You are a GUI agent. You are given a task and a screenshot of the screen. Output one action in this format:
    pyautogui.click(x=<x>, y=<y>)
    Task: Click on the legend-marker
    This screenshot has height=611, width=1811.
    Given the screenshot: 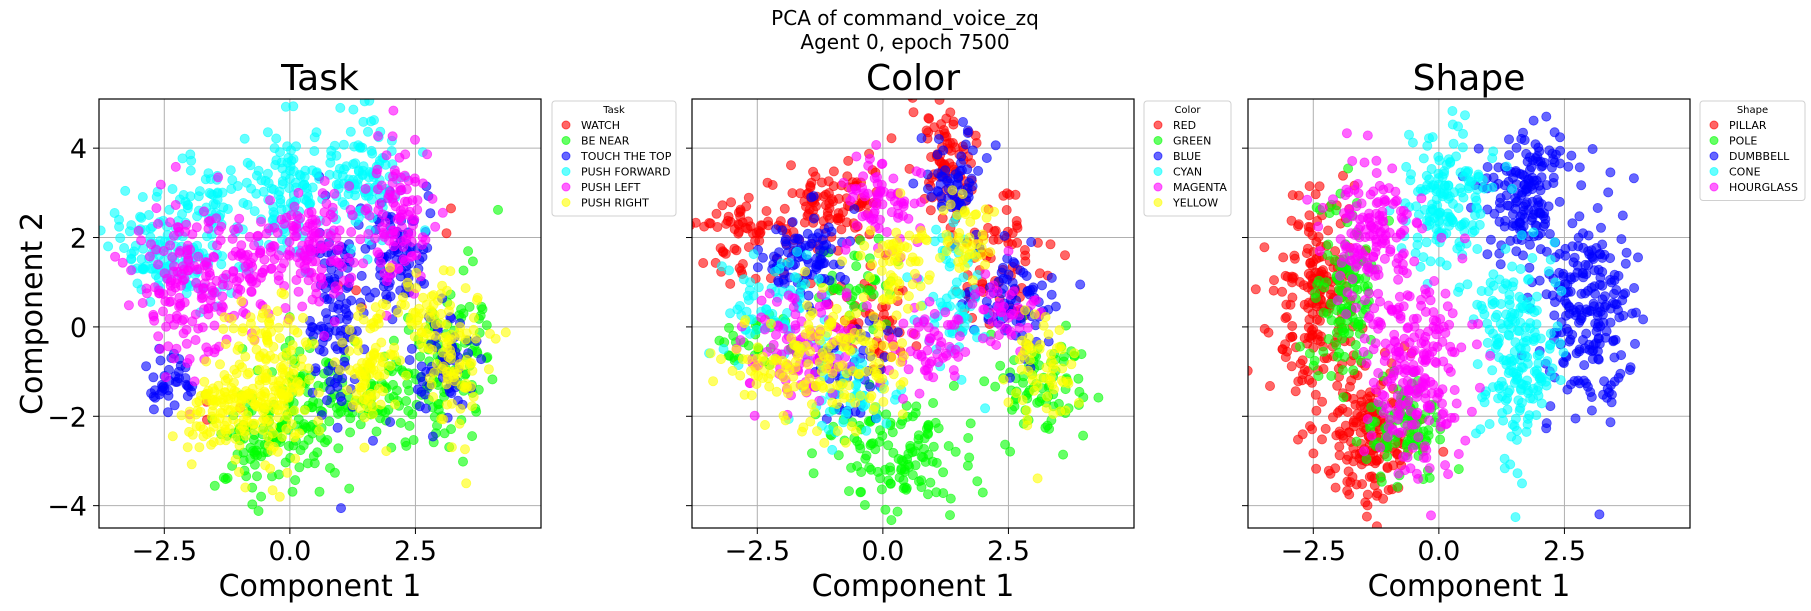 What is the action you would take?
    pyautogui.click(x=1158, y=187)
    